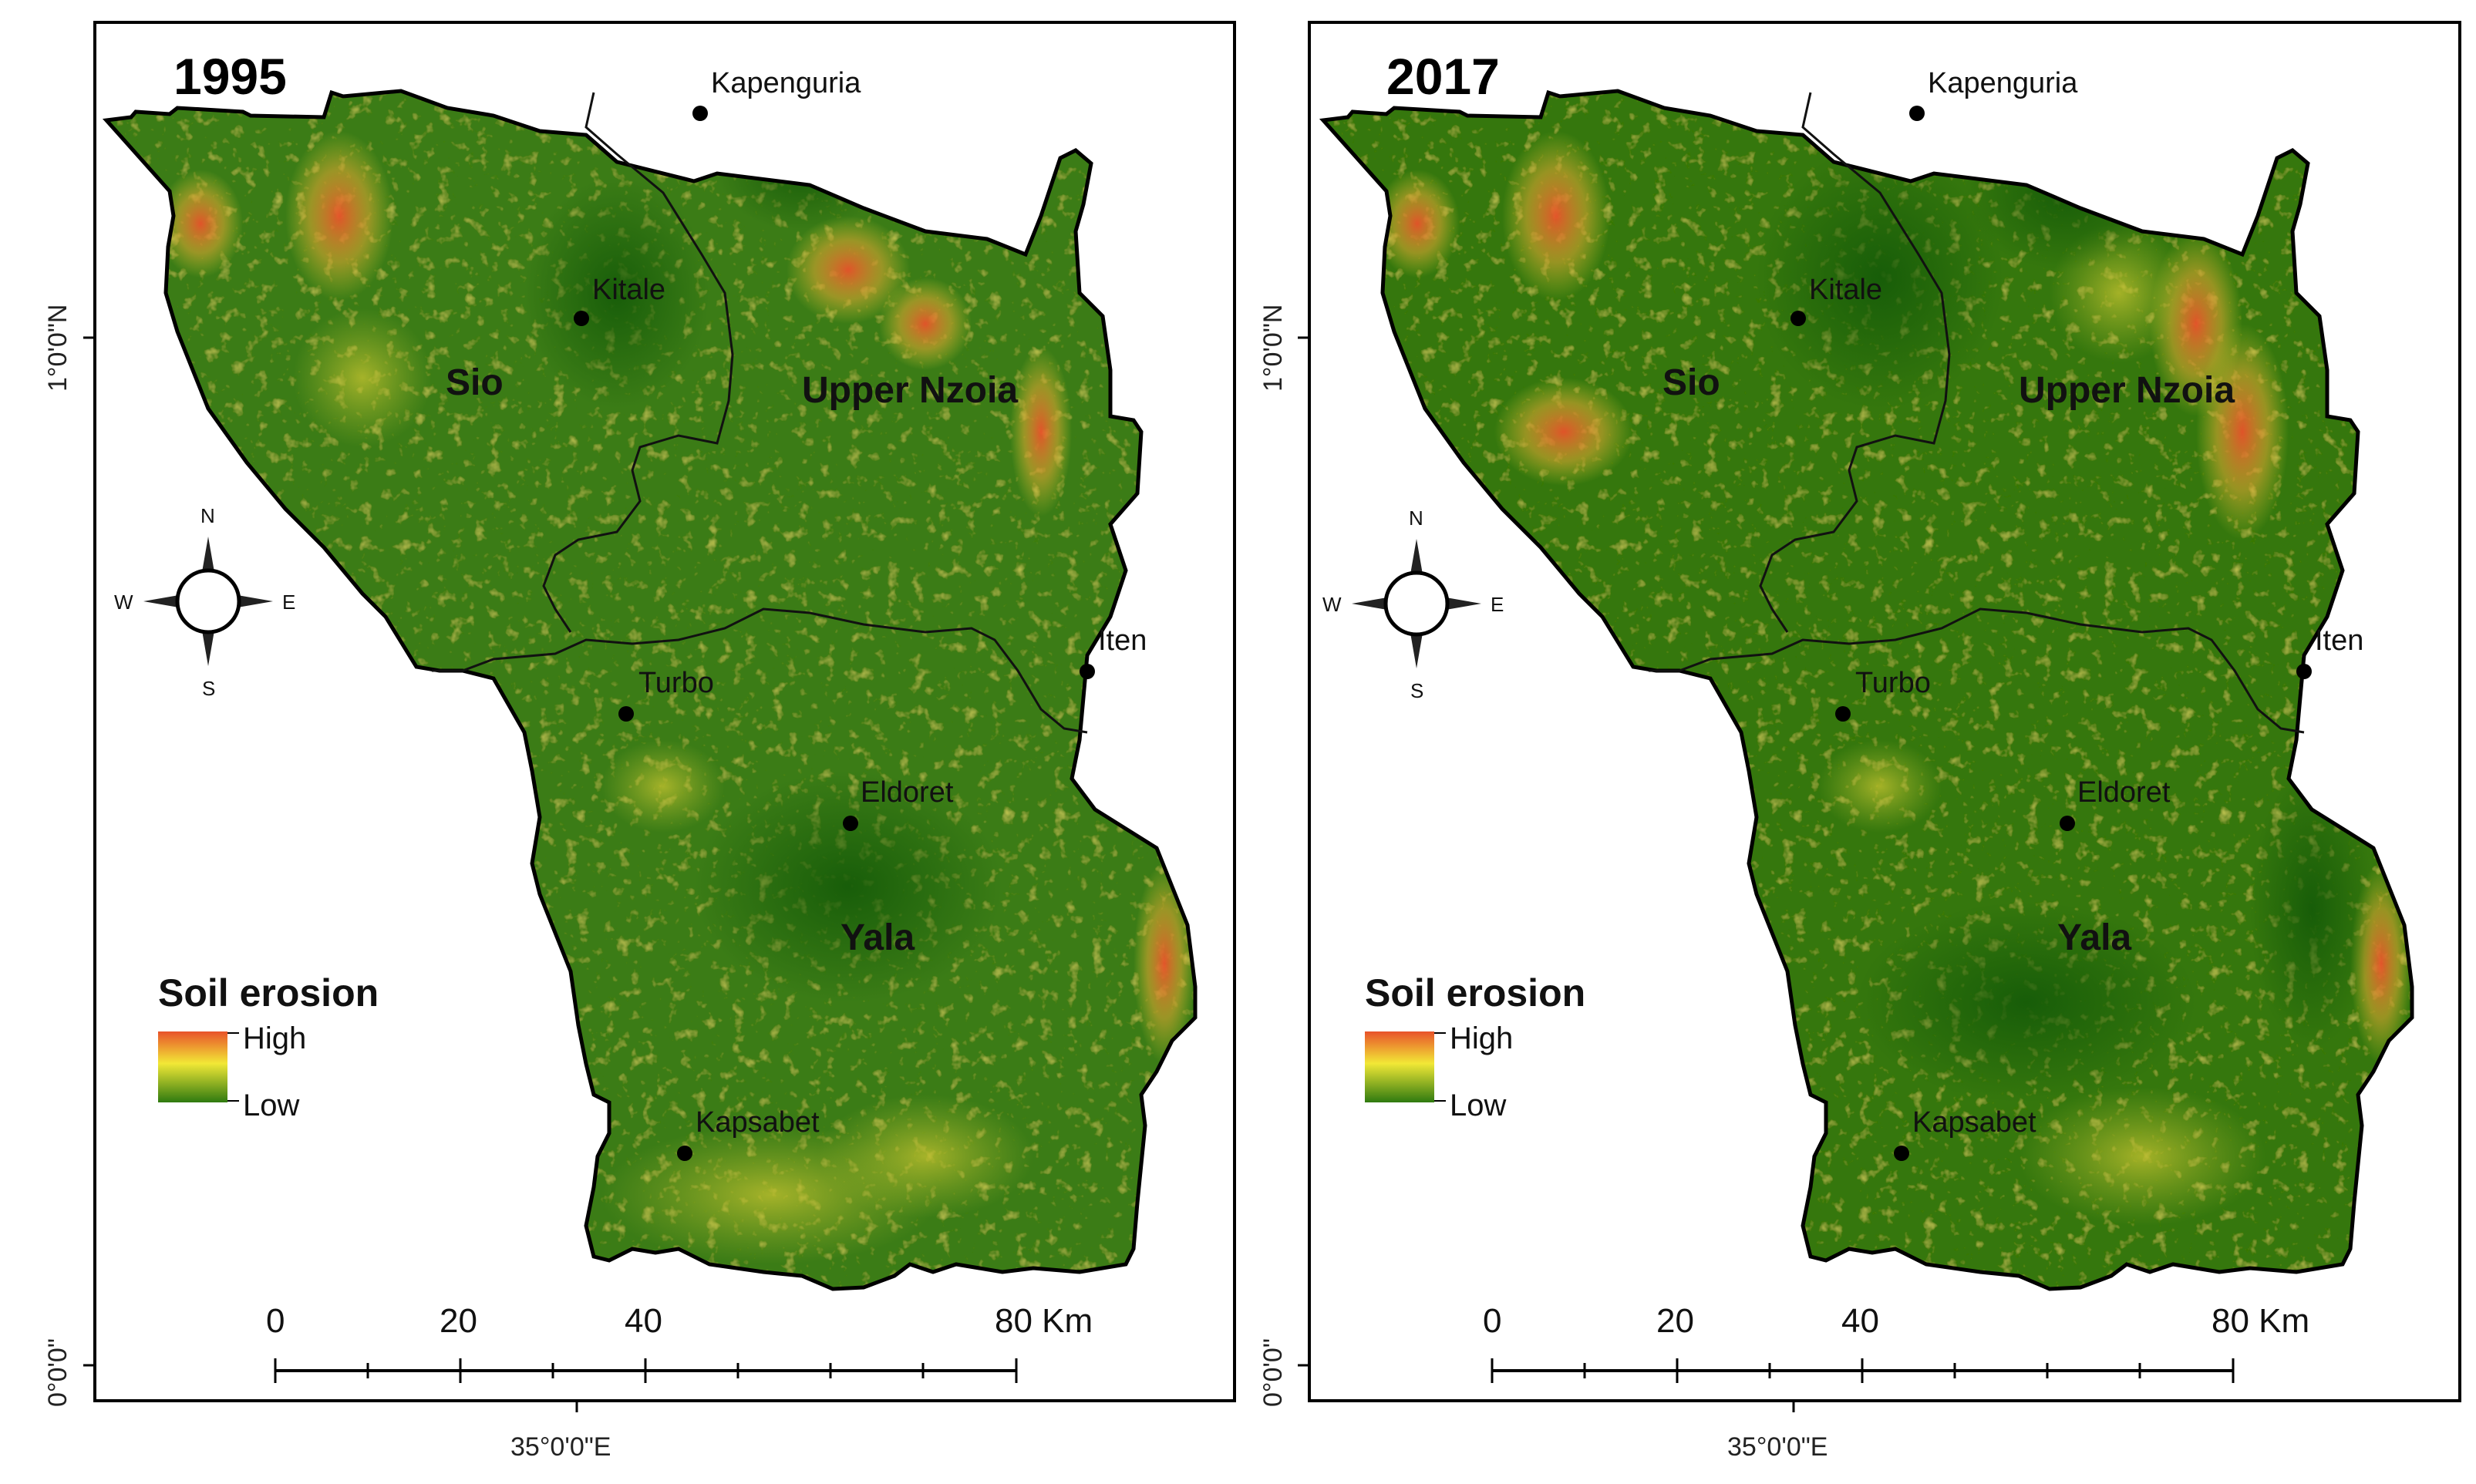 The width and height of the screenshot is (2476, 1484). I want to click on year-label: 2017, so click(1443, 76).